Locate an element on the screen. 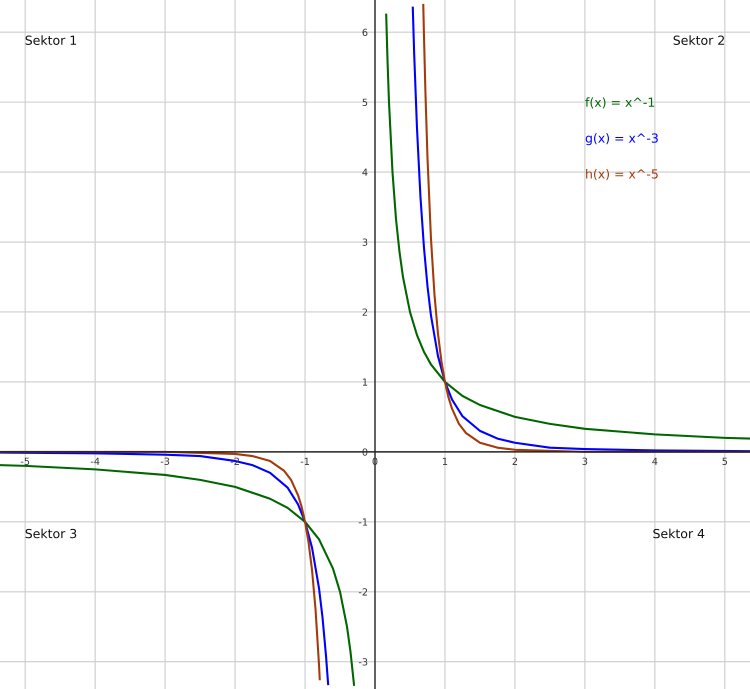 This screenshot has width=750, height=689. y-tick-label: 6 is located at coordinates (365, 32).